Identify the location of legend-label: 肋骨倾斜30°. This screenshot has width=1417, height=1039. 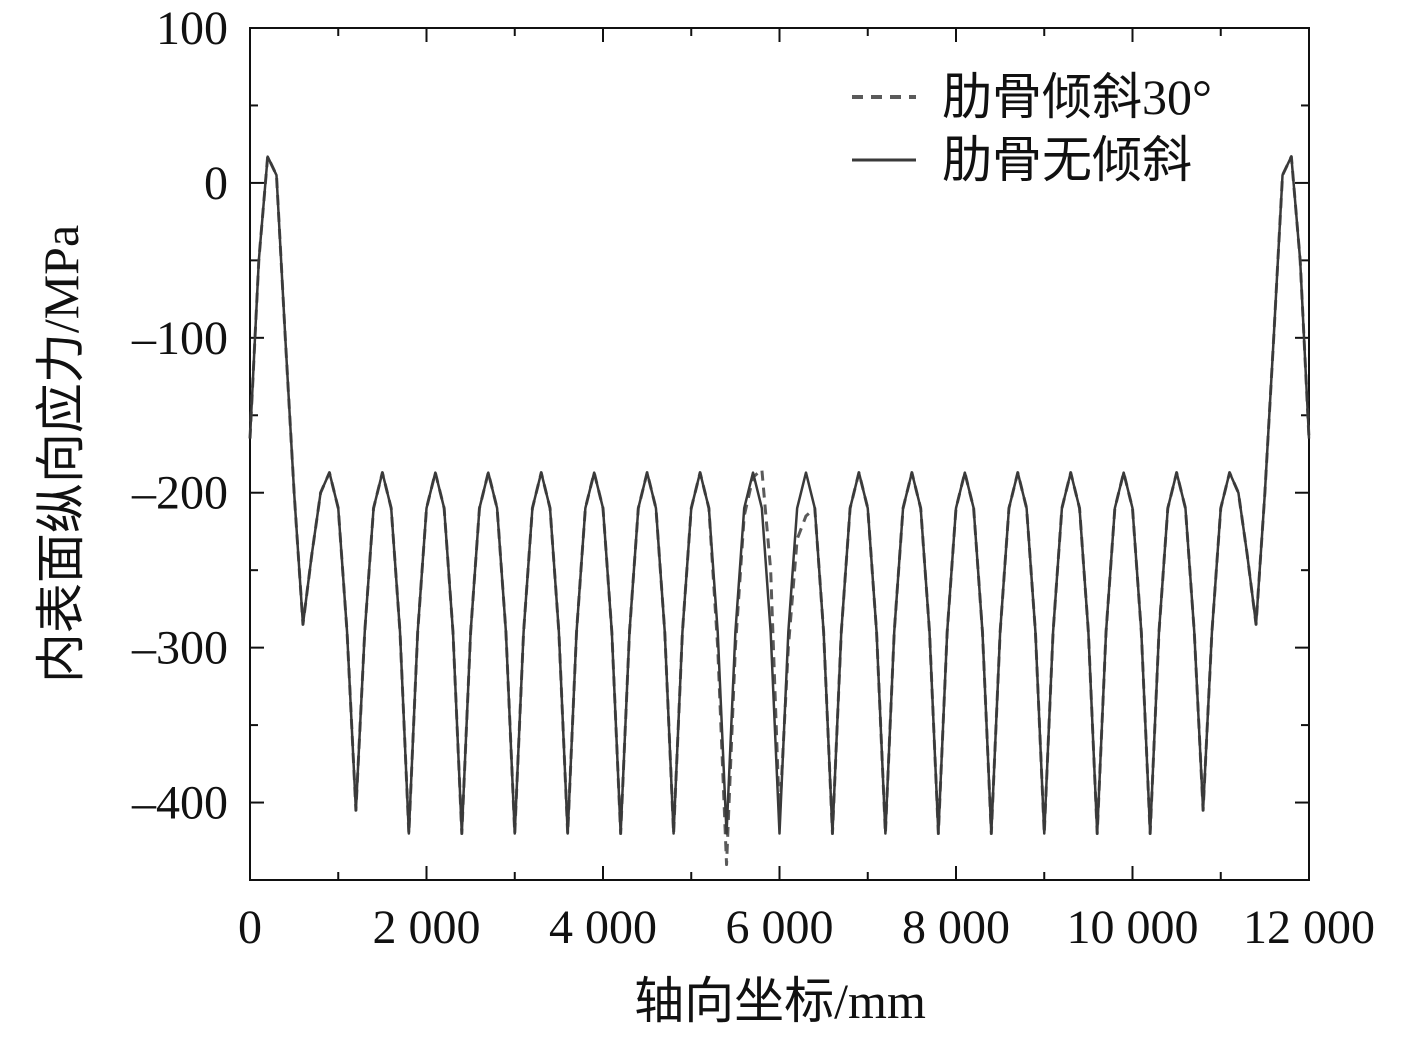
(1077, 97).